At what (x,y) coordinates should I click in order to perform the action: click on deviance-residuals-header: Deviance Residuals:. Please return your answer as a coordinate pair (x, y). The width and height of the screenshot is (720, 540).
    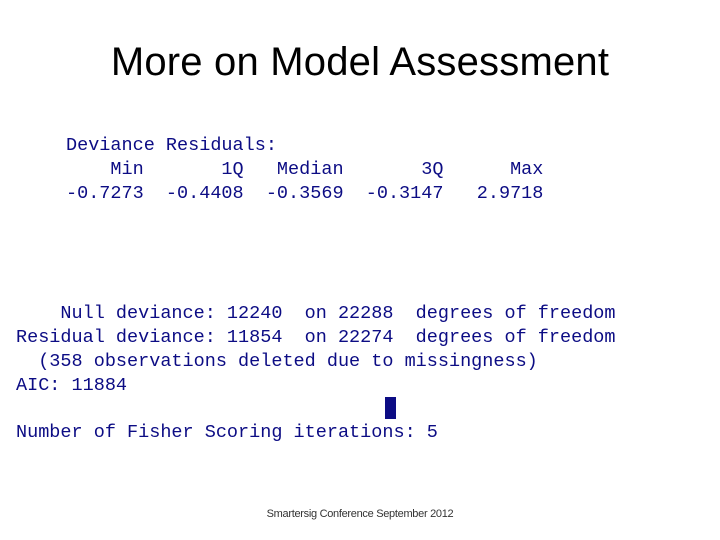
    Looking at the image, I should click on (171, 145).